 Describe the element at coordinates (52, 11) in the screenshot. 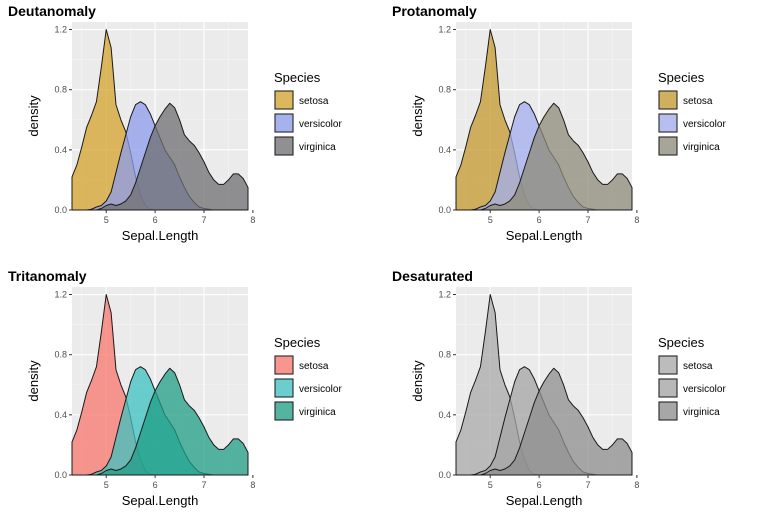

I see `panel-title: Deutanomaly` at that location.